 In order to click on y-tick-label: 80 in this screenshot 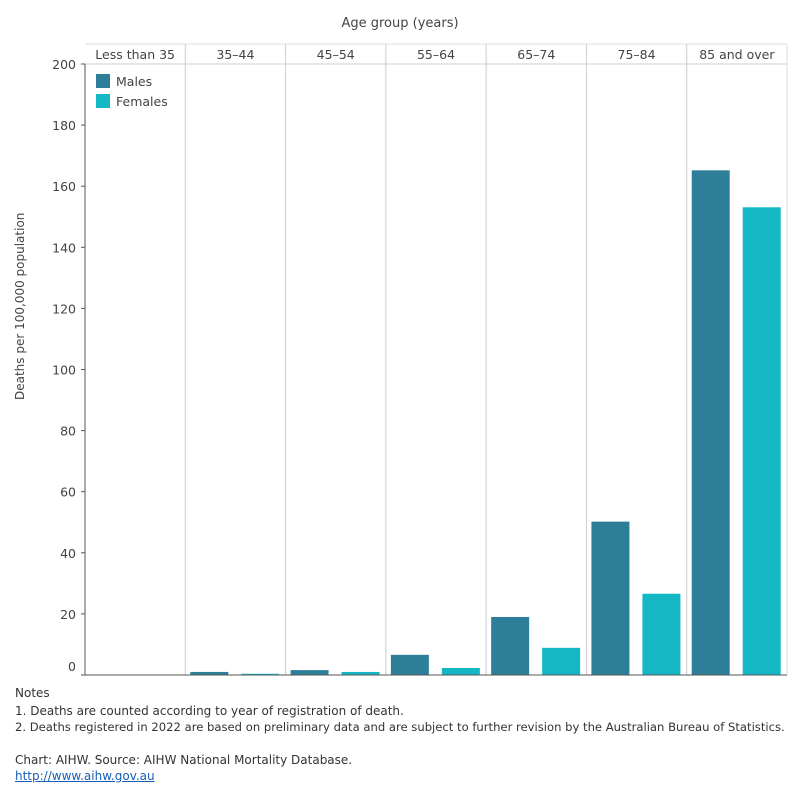, I will do `click(68, 431)`.